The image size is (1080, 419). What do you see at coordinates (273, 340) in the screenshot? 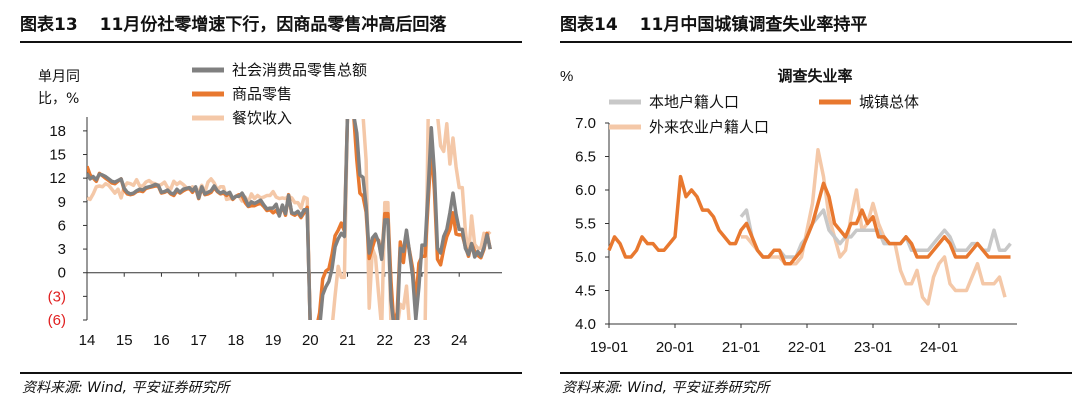
I see `x-tick-label: 19` at bounding box center [273, 340].